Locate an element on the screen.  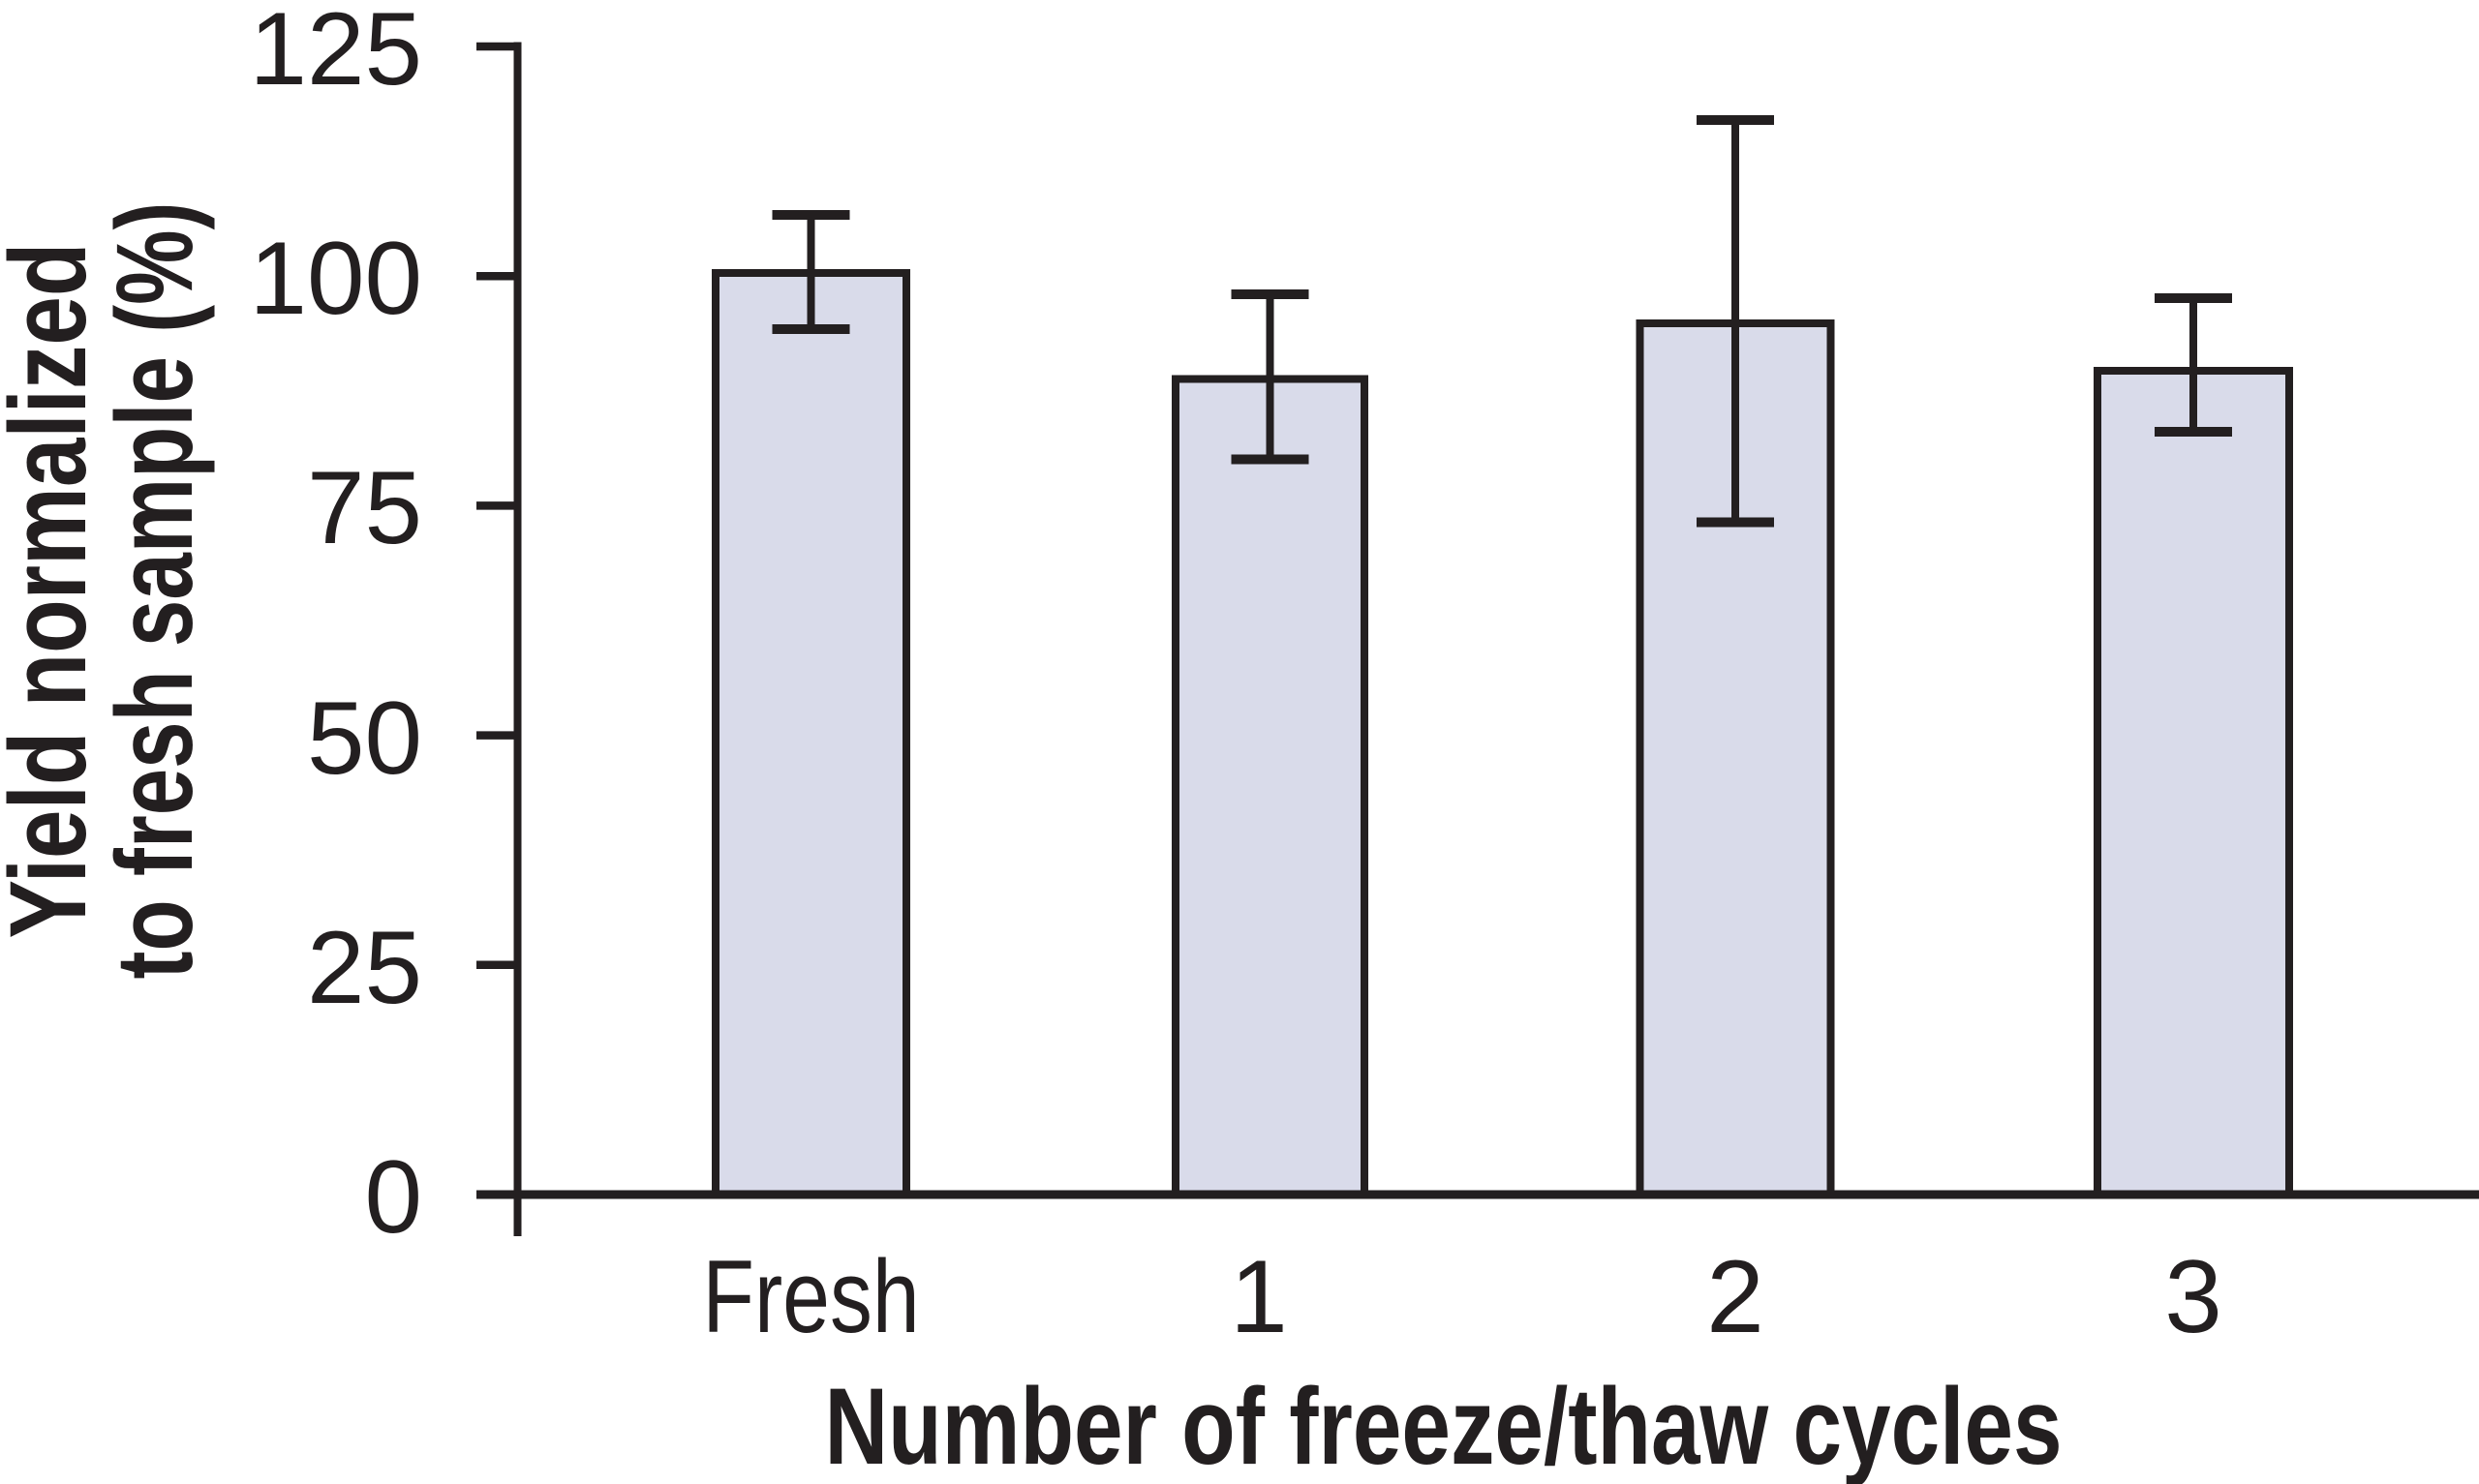
svg-text: to fresh sample (%) is located at coordinates (154, 590).